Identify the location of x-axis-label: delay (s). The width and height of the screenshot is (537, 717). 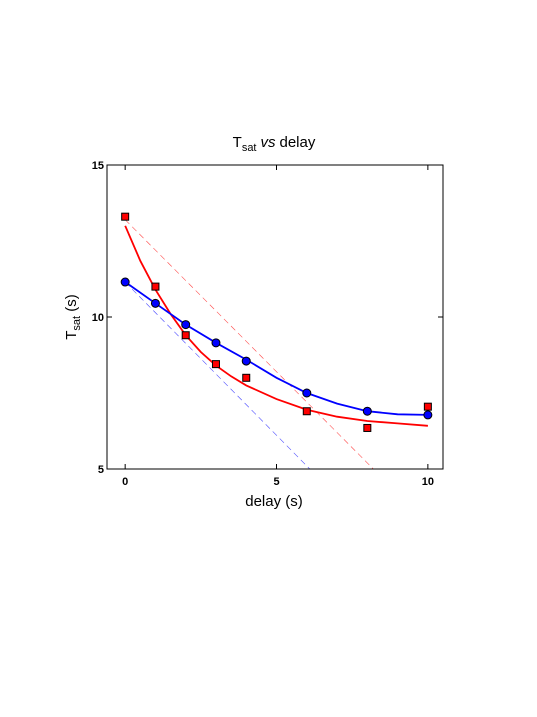
(274, 501).